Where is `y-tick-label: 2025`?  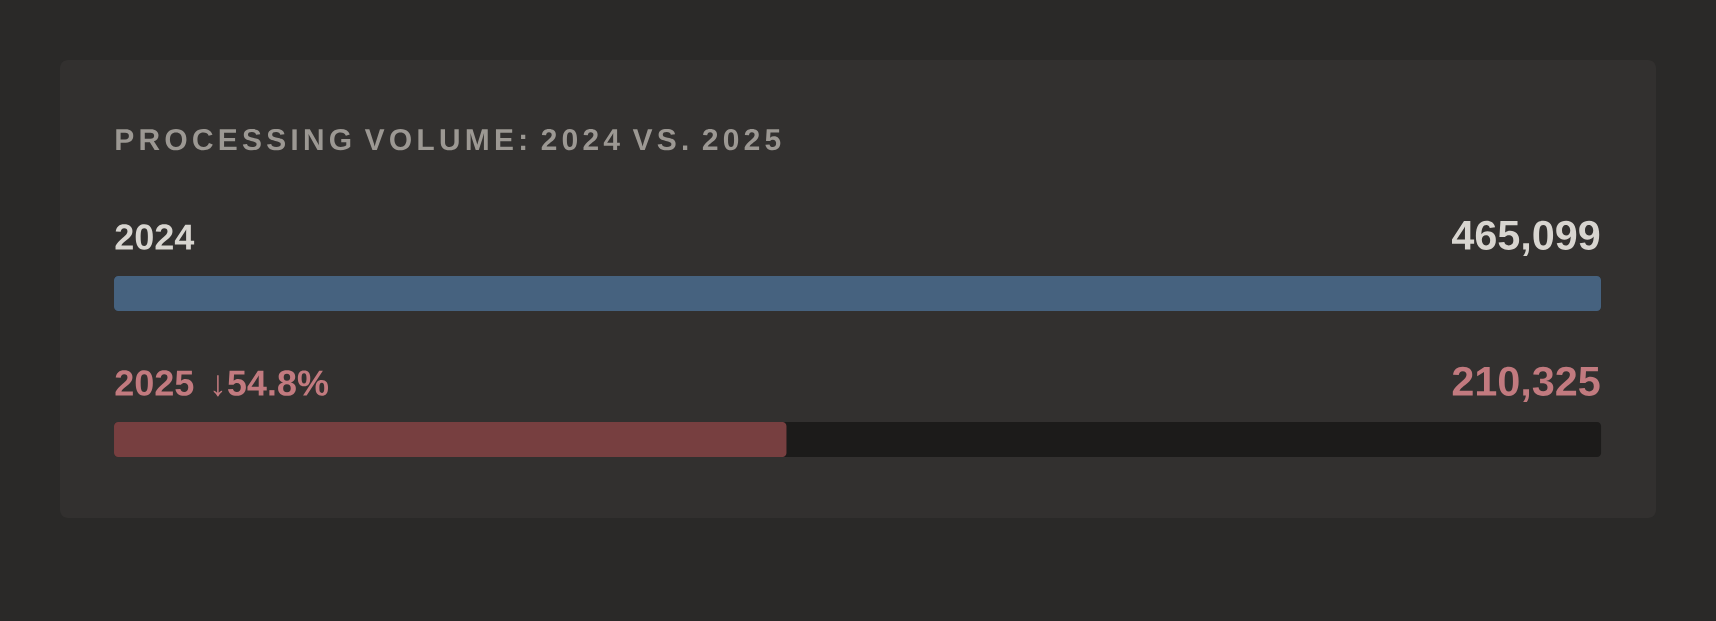
y-tick-label: 2025 is located at coordinates (154, 383).